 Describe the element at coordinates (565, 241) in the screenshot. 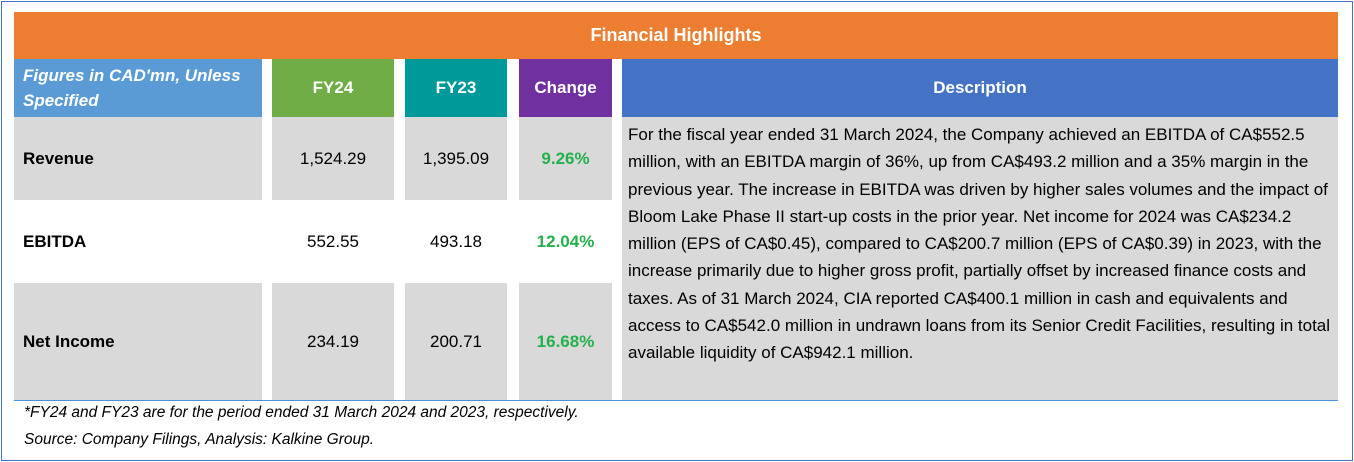

I see `ebitda-change: 12.04%` at that location.